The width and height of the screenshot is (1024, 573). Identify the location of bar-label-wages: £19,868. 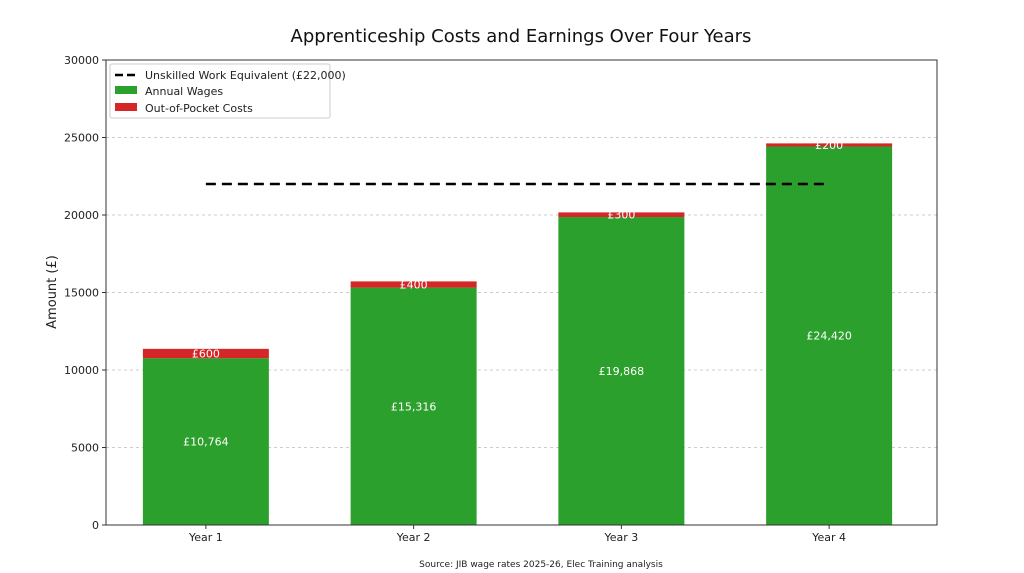
(622, 371).